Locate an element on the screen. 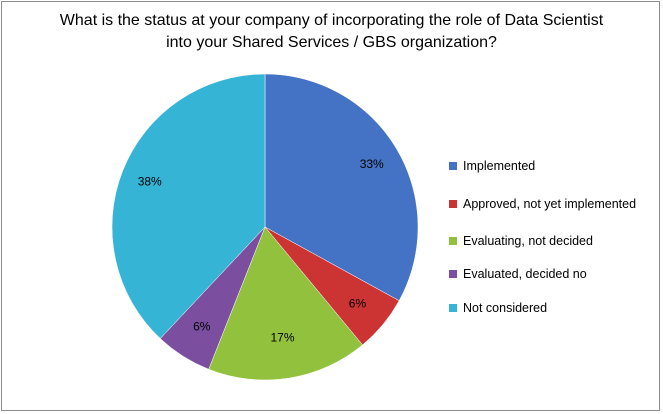 The height and width of the screenshot is (414, 663). pie-value-label-not-considered: 38% is located at coordinates (150, 181).